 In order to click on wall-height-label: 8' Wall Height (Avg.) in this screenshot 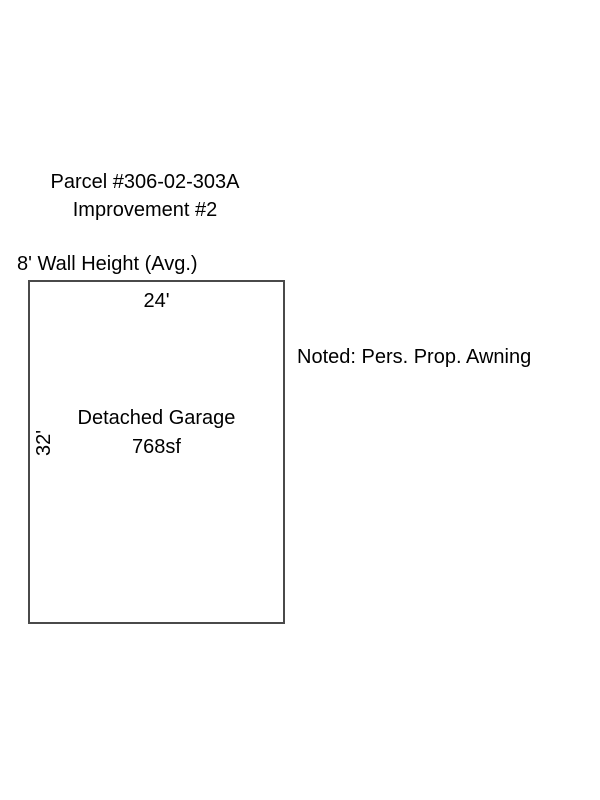, I will do `click(107, 264)`.